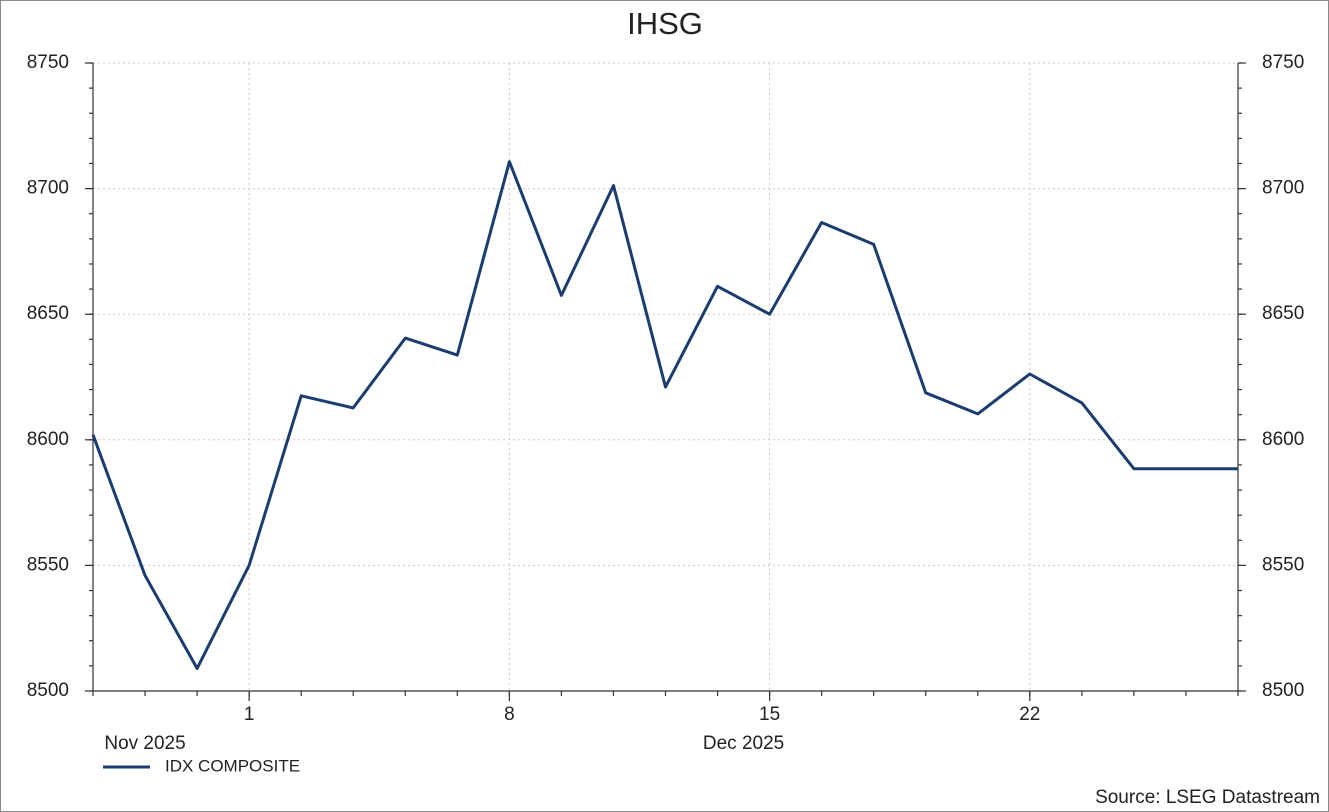 Image resolution: width=1329 pixels, height=812 pixels. Describe the element at coordinates (1283, 564) in the screenshot. I see `y2-tick-label: 8550` at that location.